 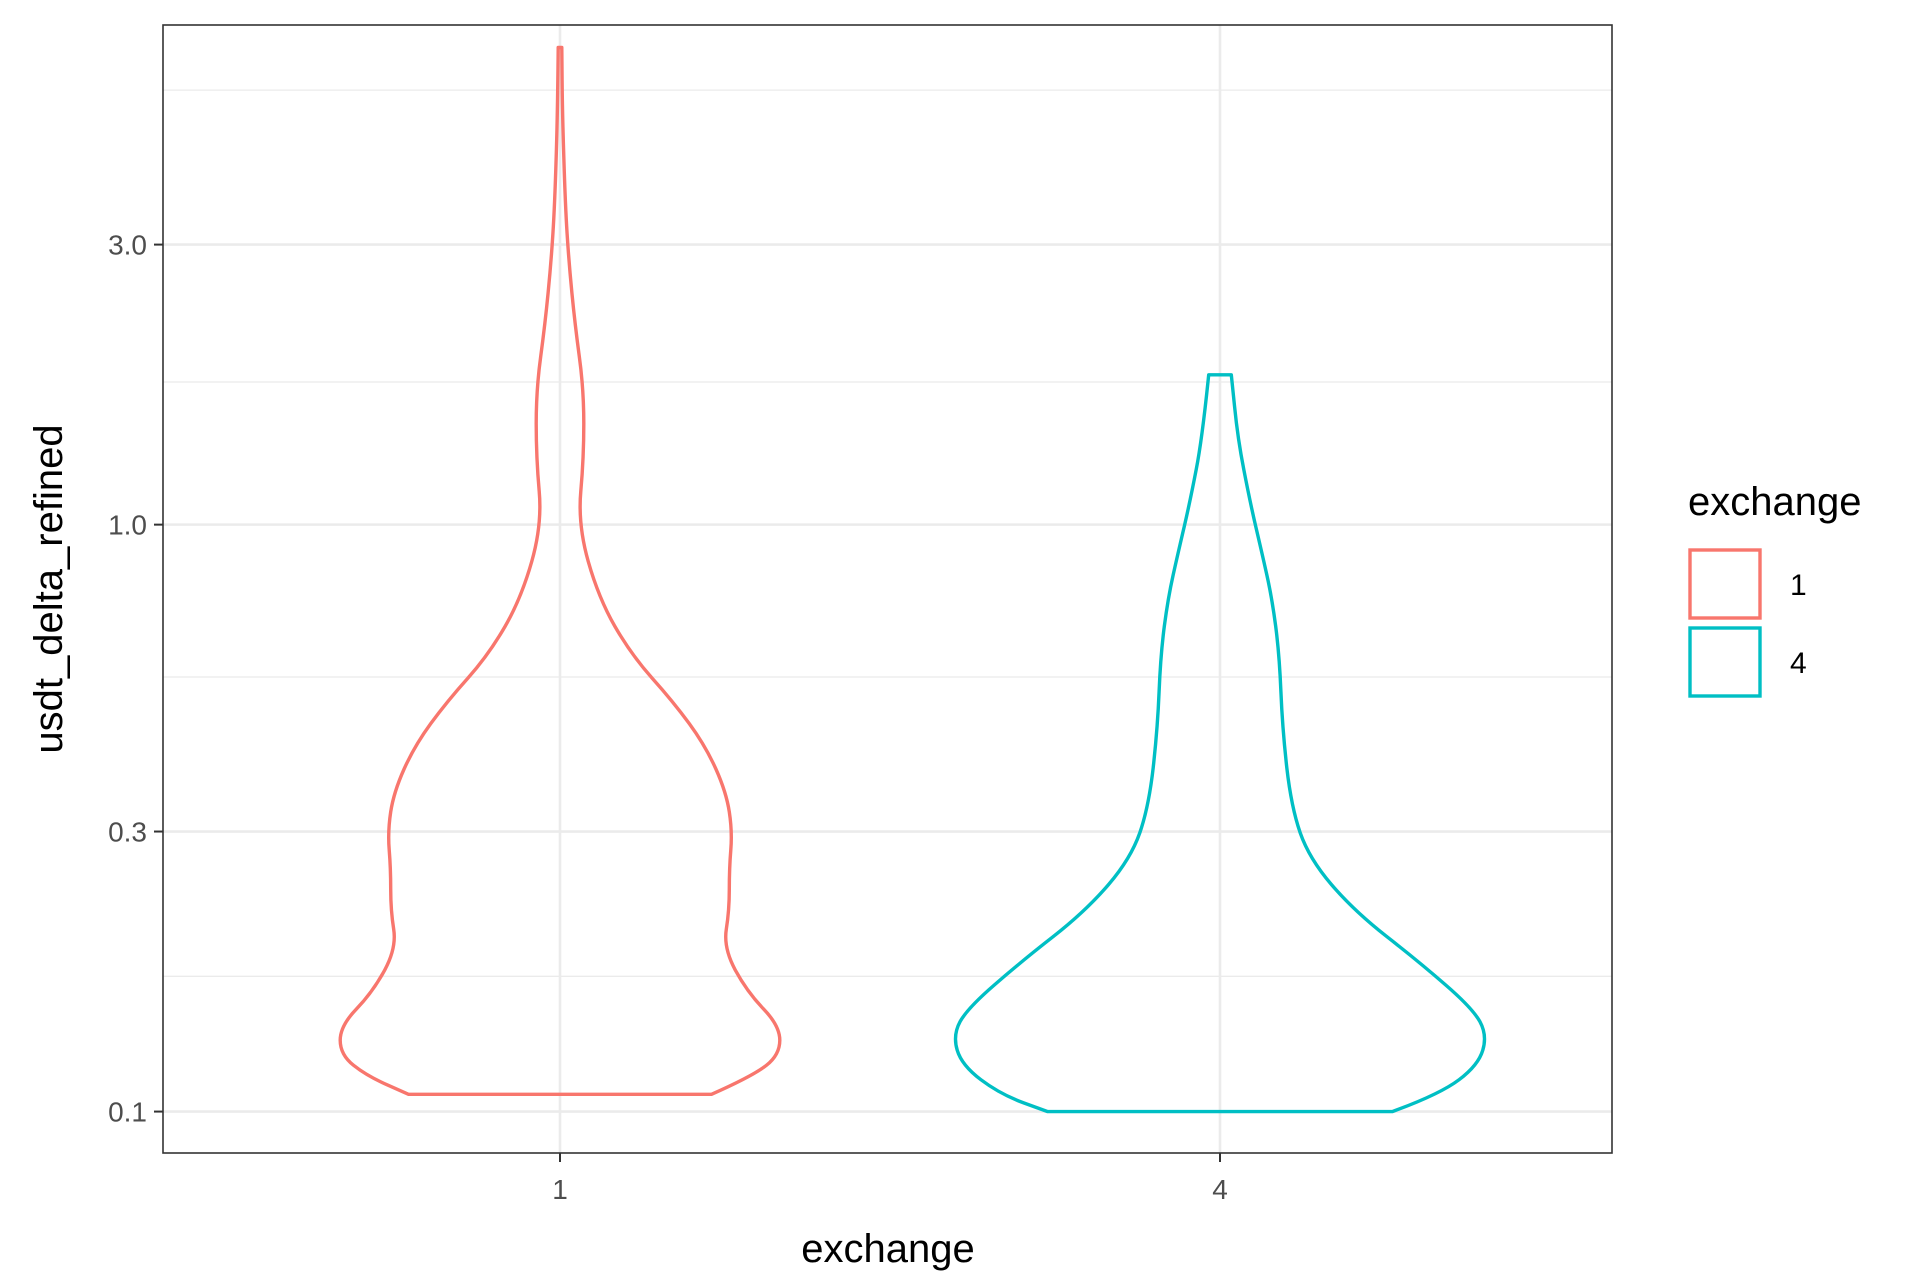 I want to click on legend-label-1: 1, so click(x=1798, y=585).